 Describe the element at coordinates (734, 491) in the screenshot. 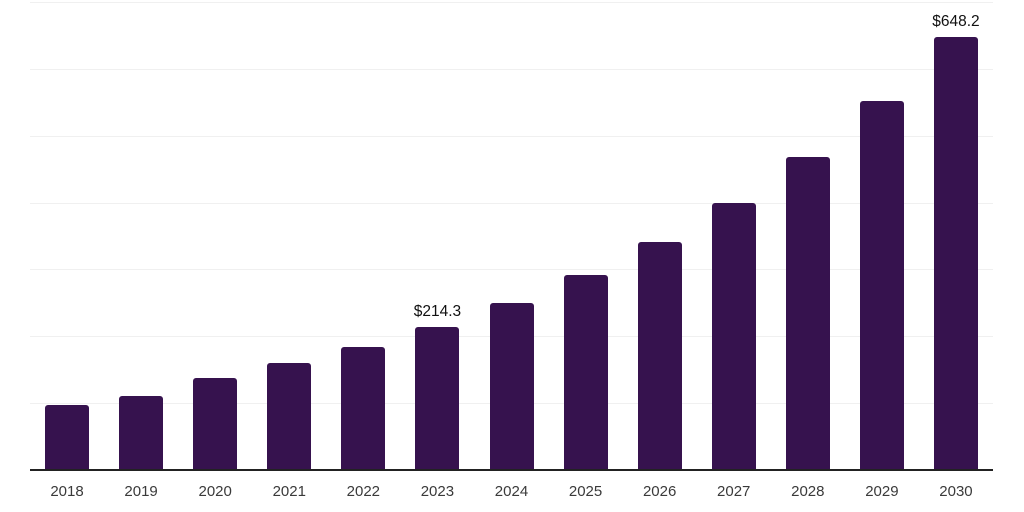

I see `x-tick-label-2027: 2027` at that location.